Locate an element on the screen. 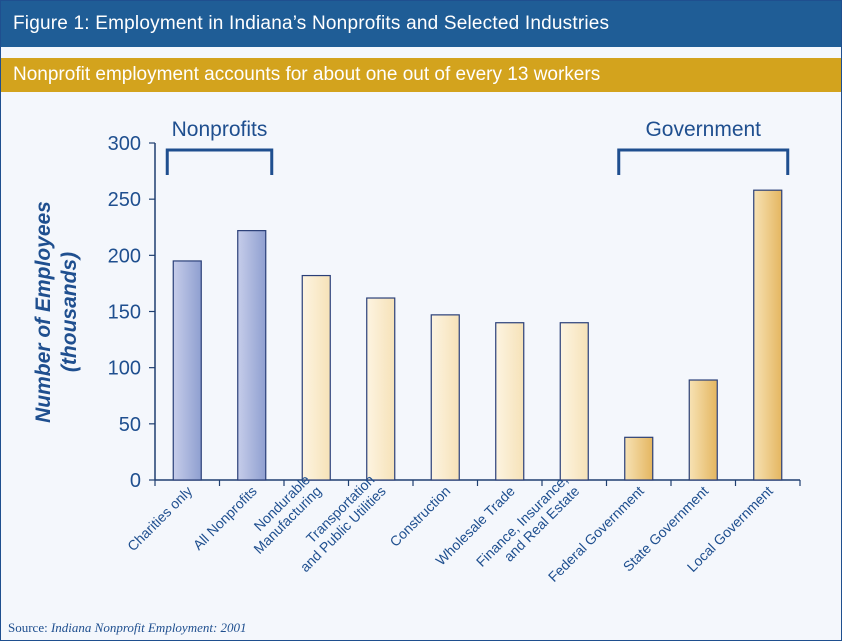 The image size is (842, 641). group-label: Nonprofits is located at coordinates (220, 129).